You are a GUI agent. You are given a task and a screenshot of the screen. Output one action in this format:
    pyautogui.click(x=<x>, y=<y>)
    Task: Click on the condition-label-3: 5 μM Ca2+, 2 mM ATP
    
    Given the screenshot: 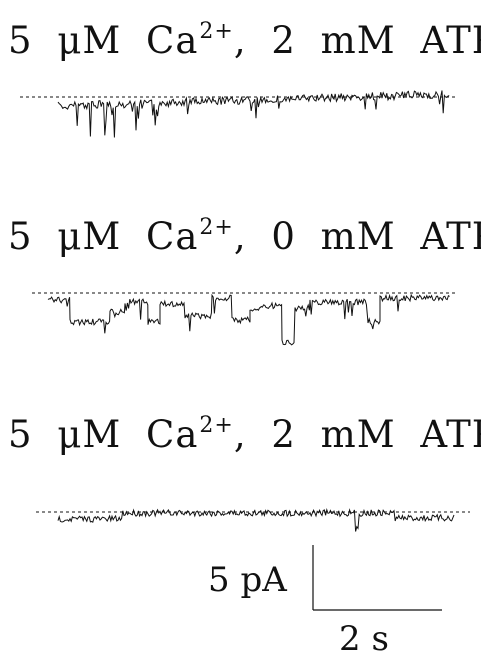 What is the action you would take?
    pyautogui.click(x=244, y=434)
    